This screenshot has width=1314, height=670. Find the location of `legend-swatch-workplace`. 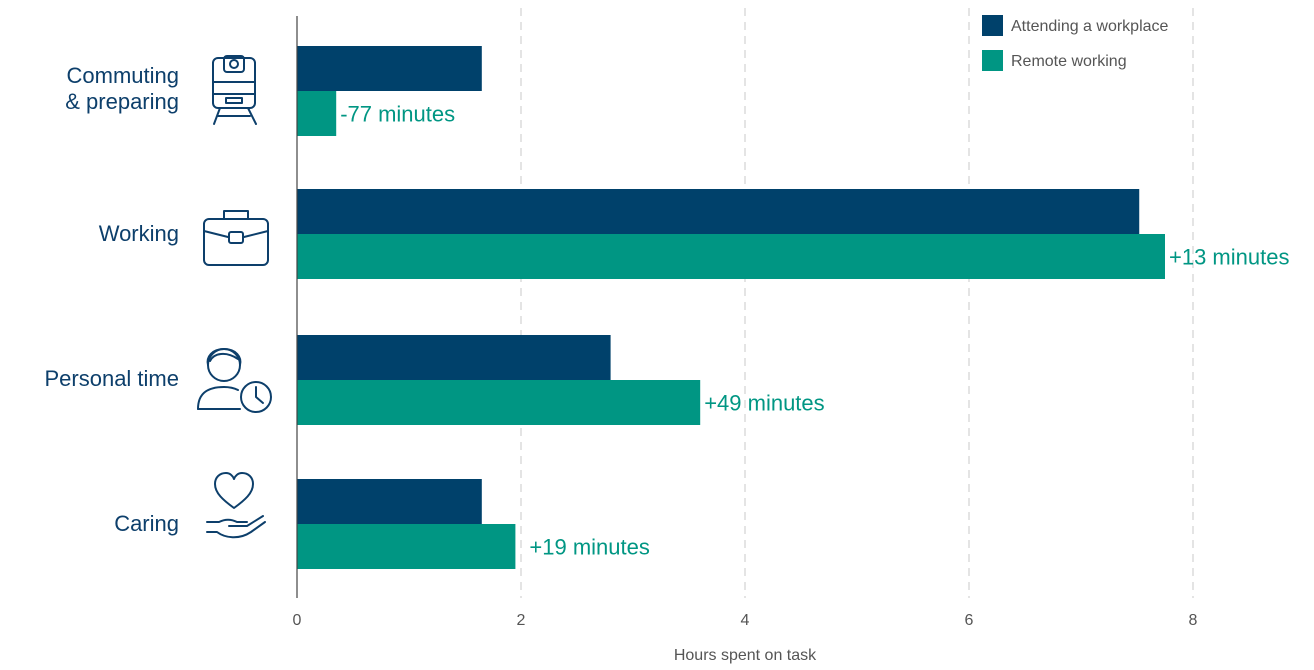

legend-swatch-workplace is located at coordinates (992, 25).